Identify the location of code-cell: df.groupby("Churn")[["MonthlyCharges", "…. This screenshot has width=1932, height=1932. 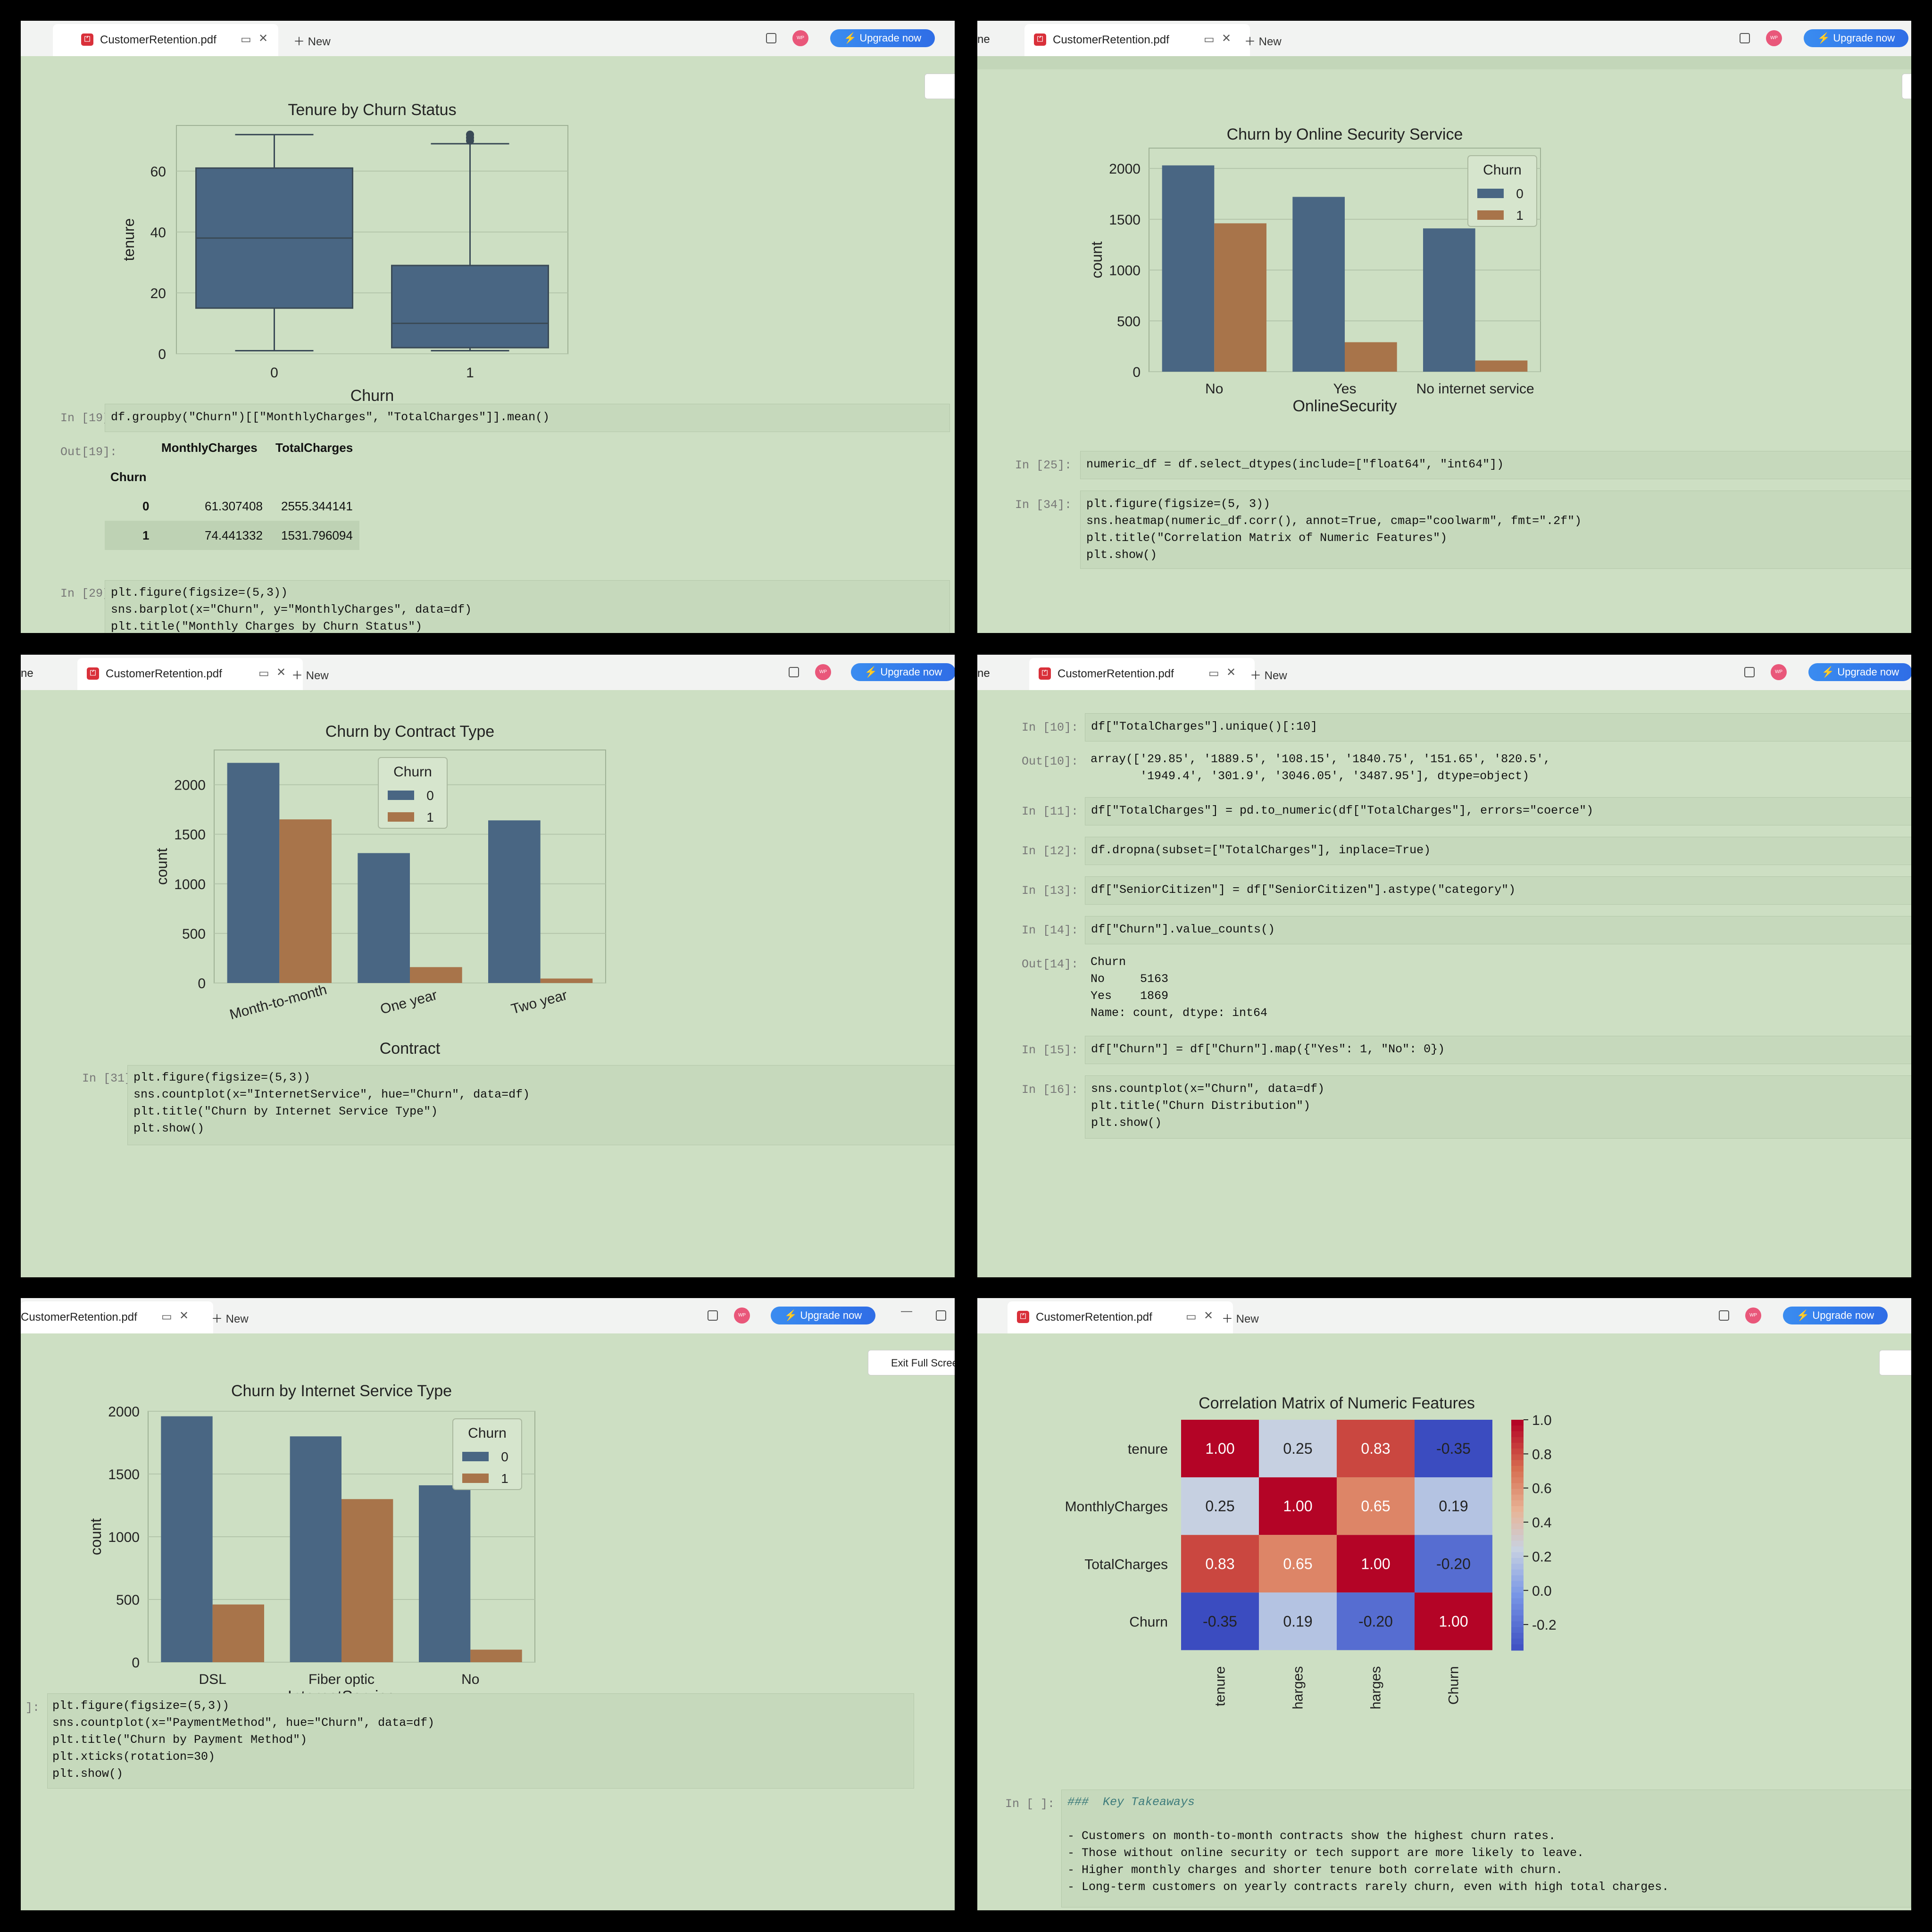
(528, 418).